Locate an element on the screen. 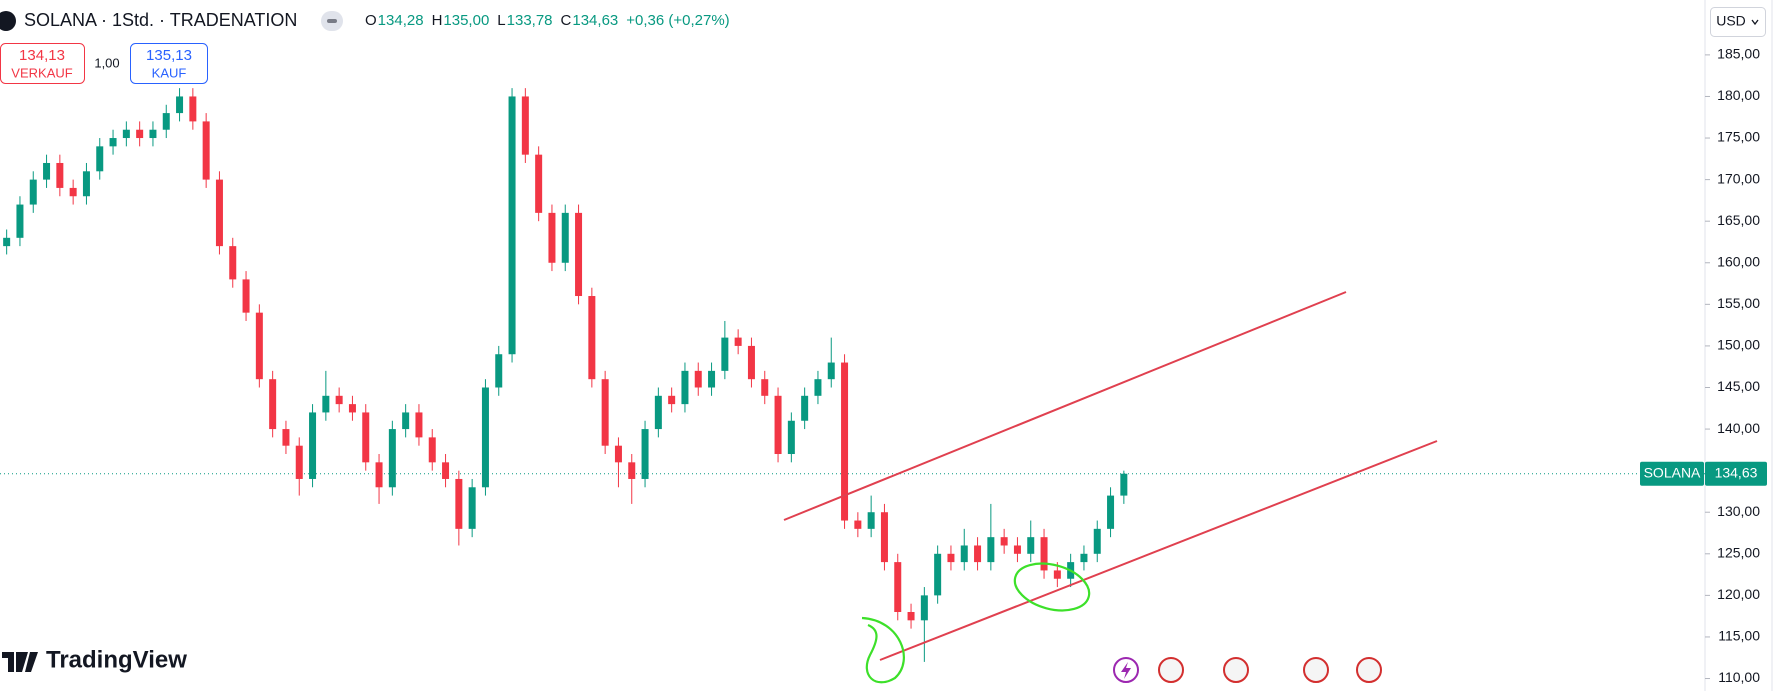  brand-logo is located at coordinates (20, 662).